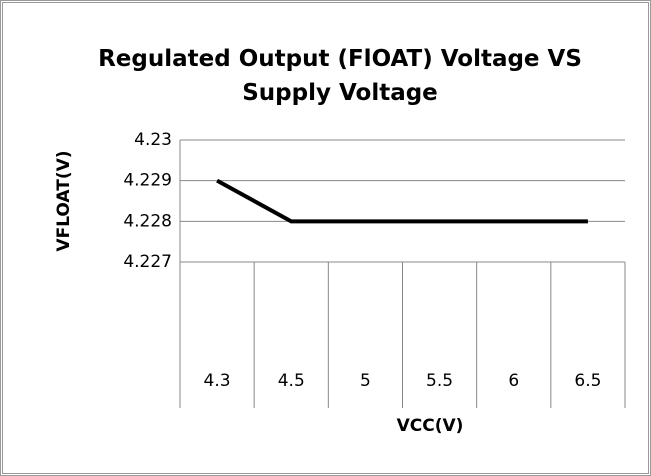  What do you see at coordinates (147, 181) in the screenshot?
I see `y-tick-label: 4.229` at bounding box center [147, 181].